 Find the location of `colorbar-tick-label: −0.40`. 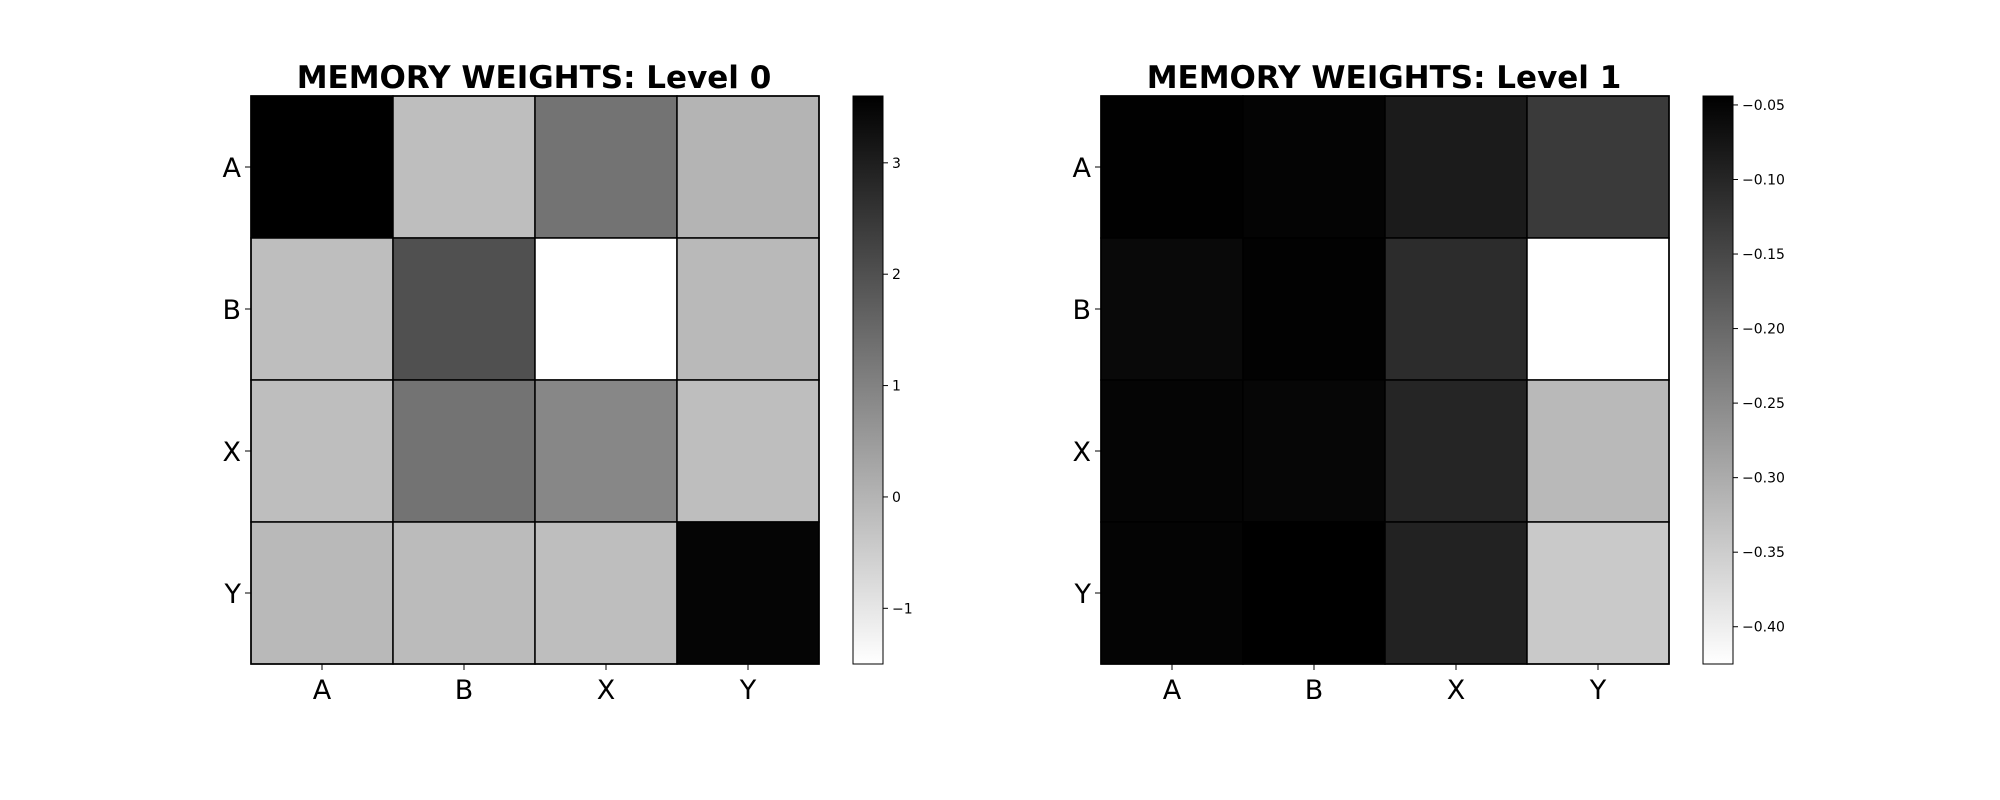

colorbar-tick-label: −0.40 is located at coordinates (1763, 628).